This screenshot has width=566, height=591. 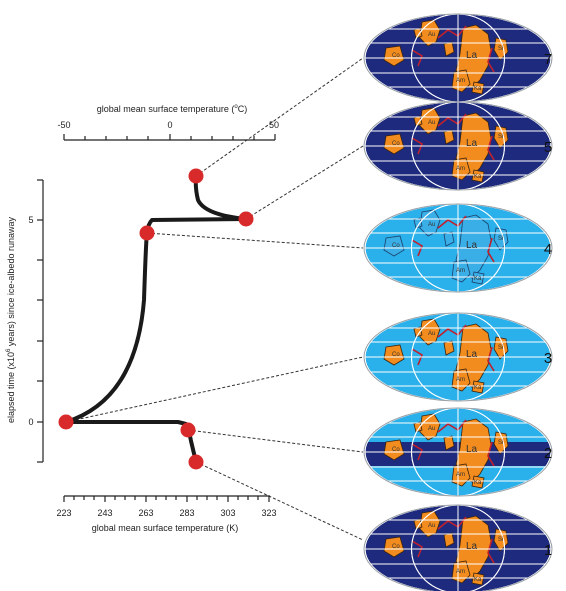 I want to click on bottom-tick-label: 283, so click(x=186, y=513).